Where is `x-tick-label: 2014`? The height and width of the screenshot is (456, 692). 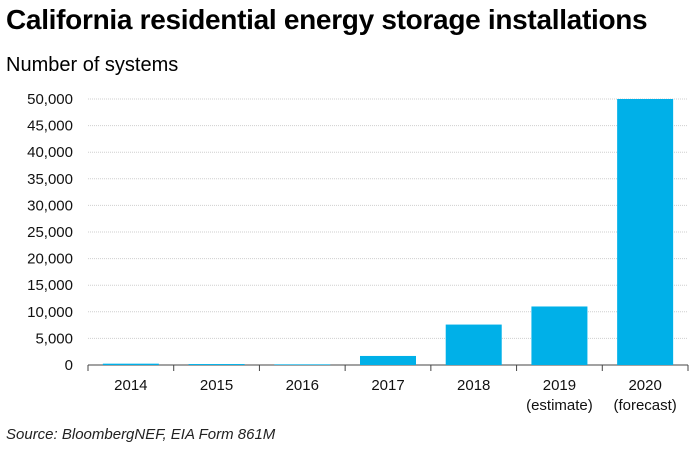
x-tick-label: 2014 is located at coordinates (130, 385).